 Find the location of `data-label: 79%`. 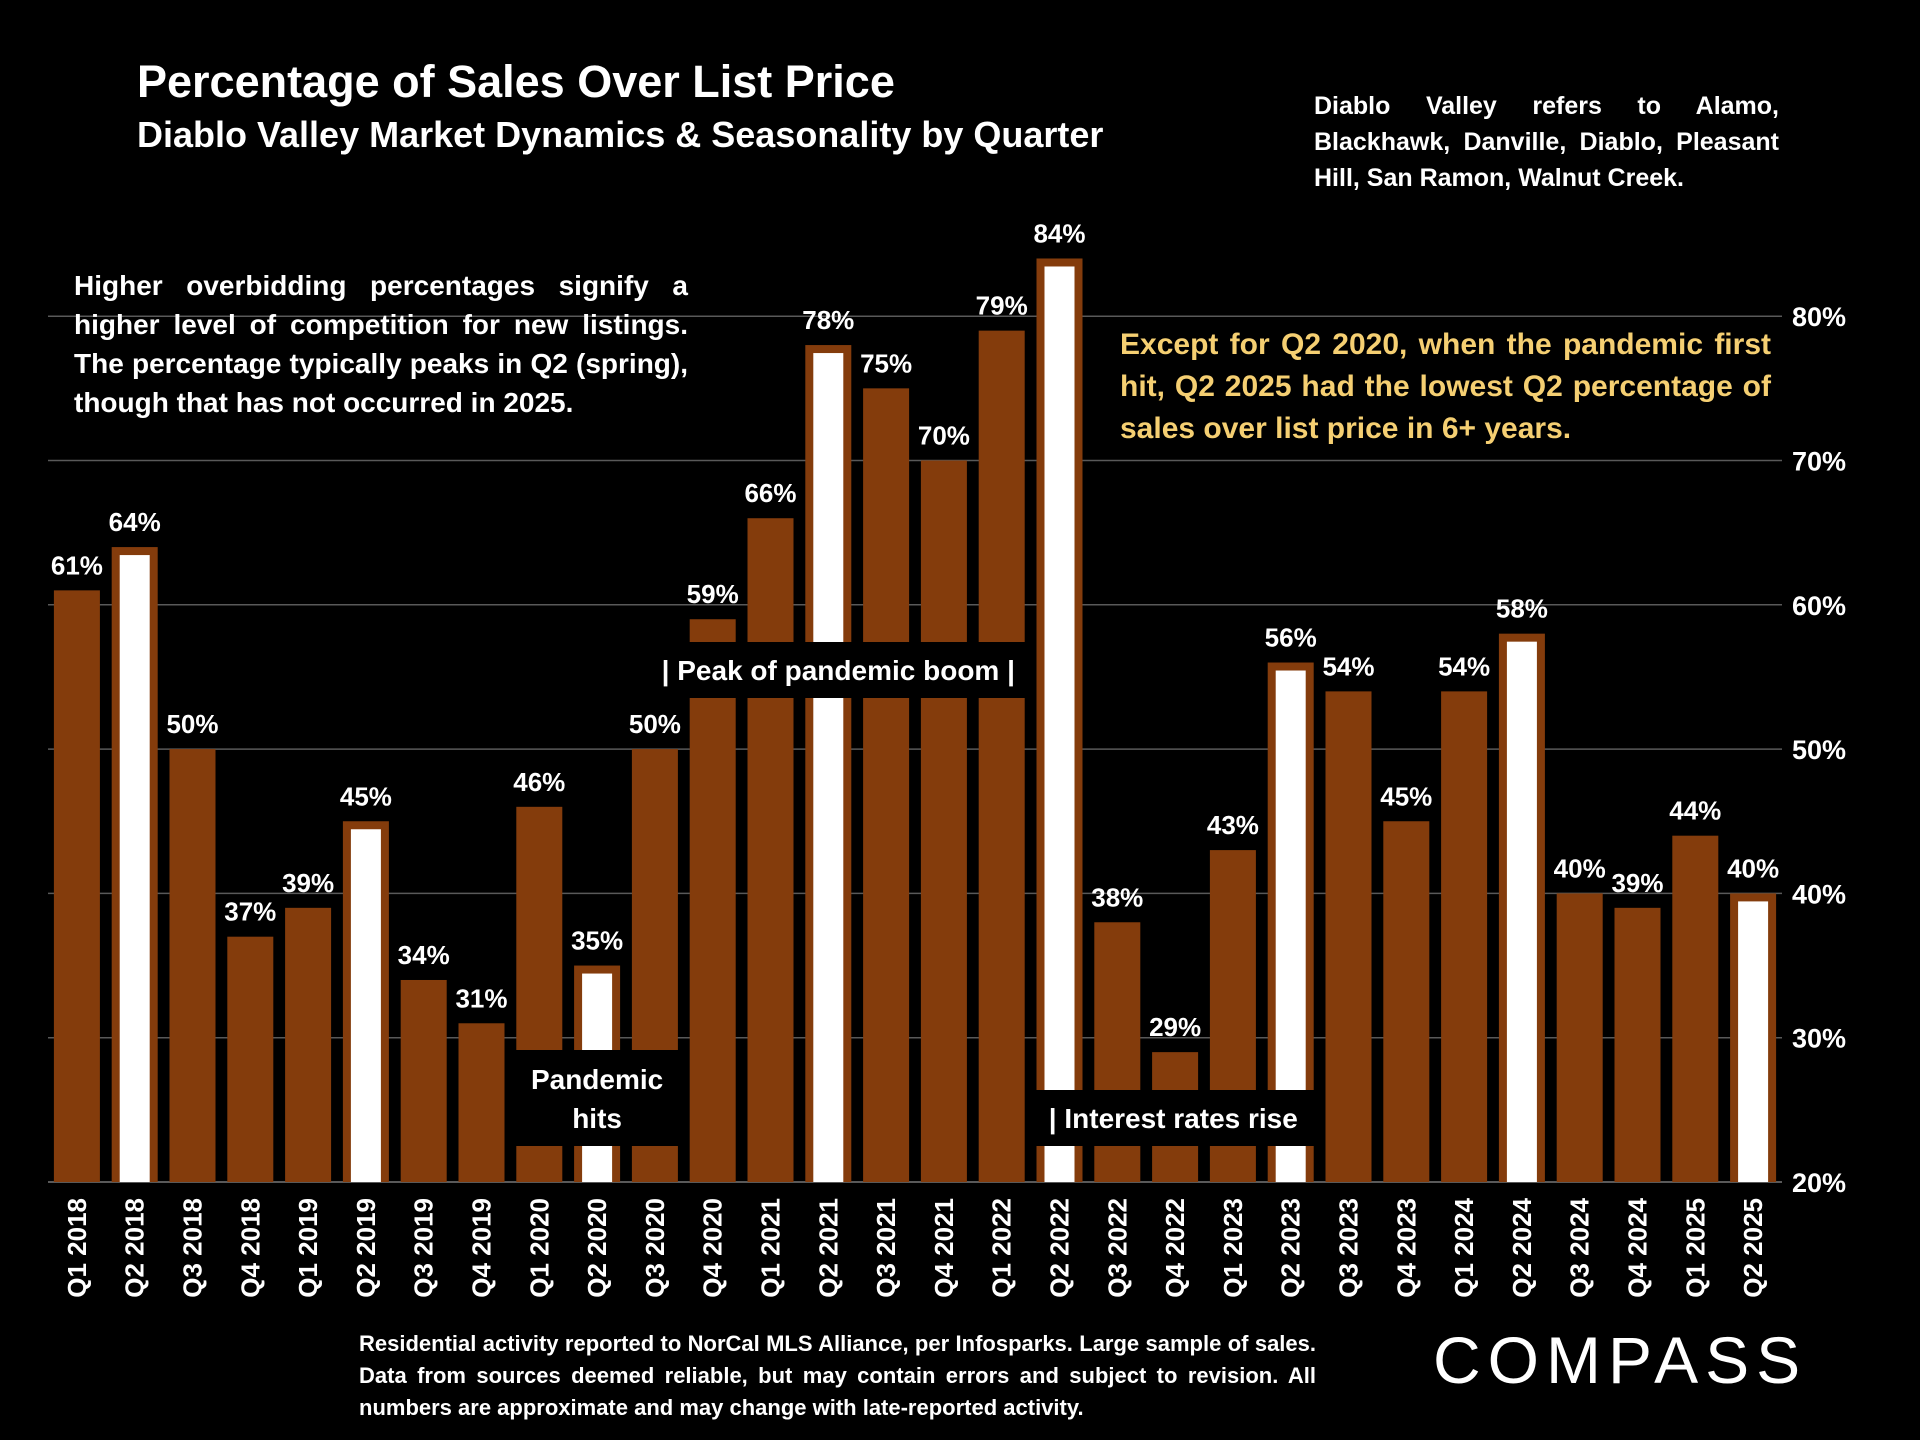

data-label: 79% is located at coordinates (1002, 306).